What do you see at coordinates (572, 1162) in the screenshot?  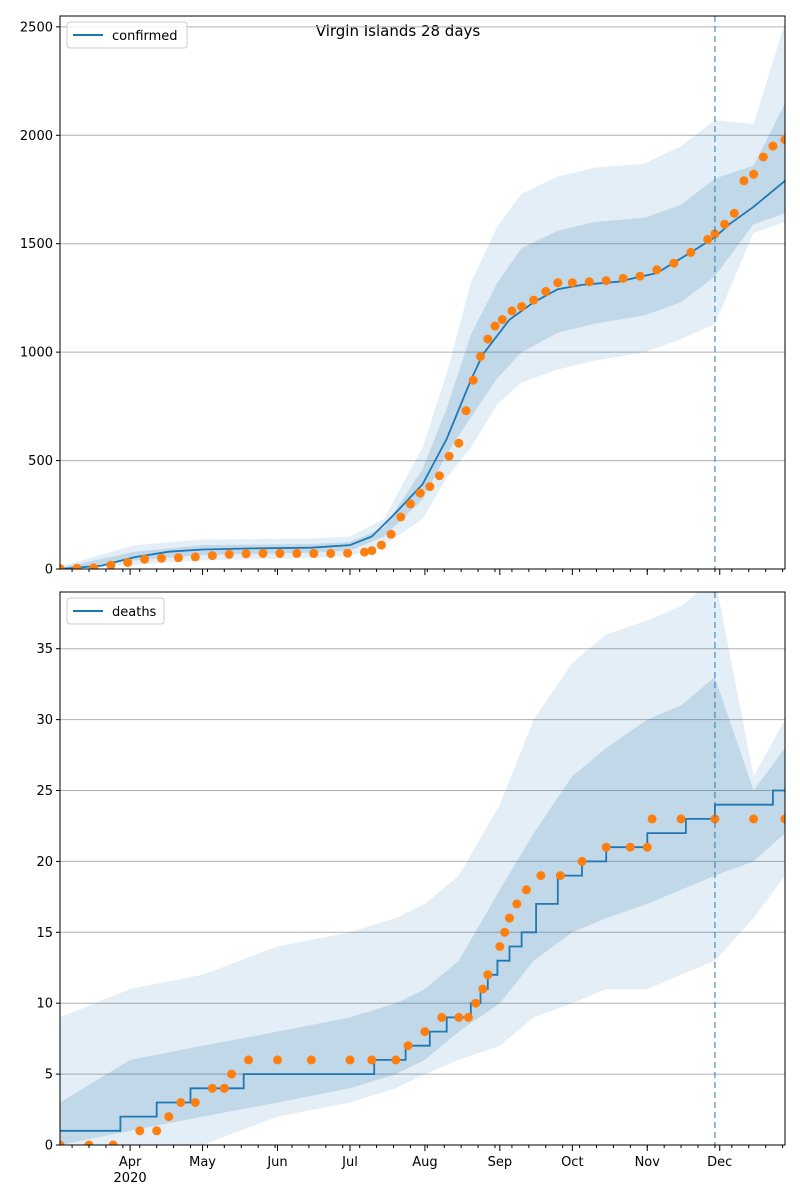 I see `month-tick-label: Oct` at bounding box center [572, 1162].